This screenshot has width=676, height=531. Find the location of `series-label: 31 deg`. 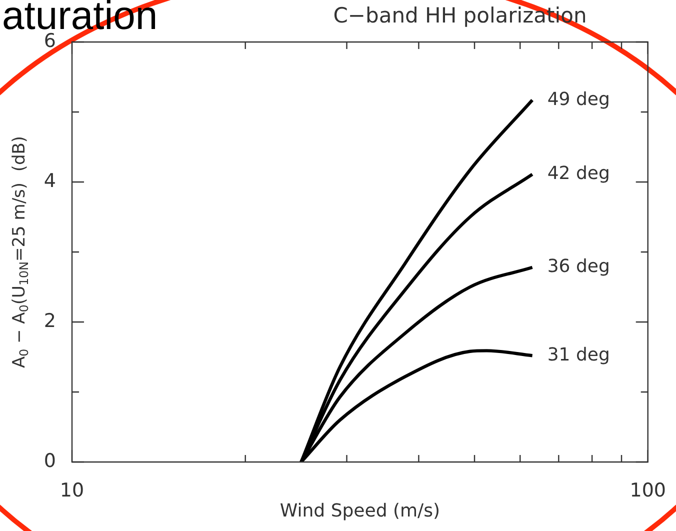

series-label: 31 deg is located at coordinates (578, 355).